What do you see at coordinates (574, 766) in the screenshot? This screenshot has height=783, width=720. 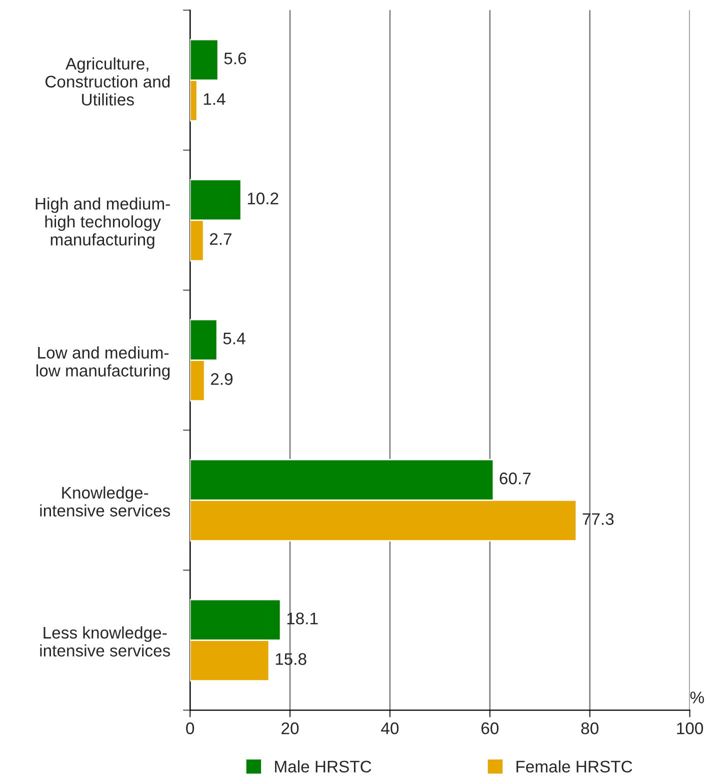 I see `legend-label: Female HRSTC` at bounding box center [574, 766].